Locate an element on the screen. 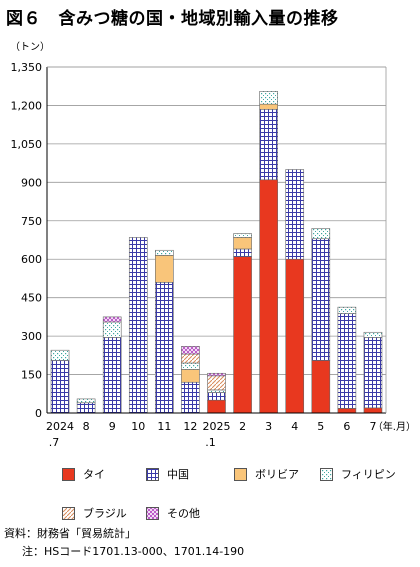  y-tick-label: 900 is located at coordinates (31, 182).